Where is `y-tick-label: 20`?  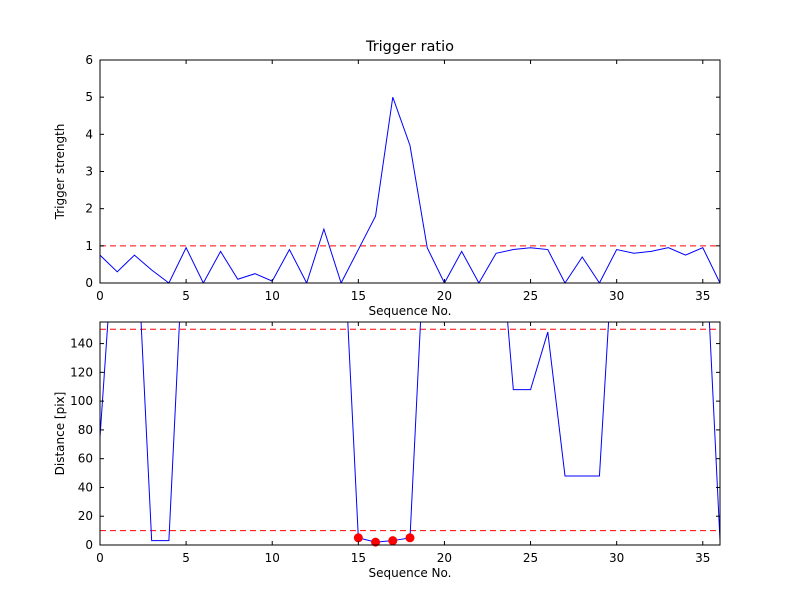 y-tick-label: 20 is located at coordinates (85, 516).